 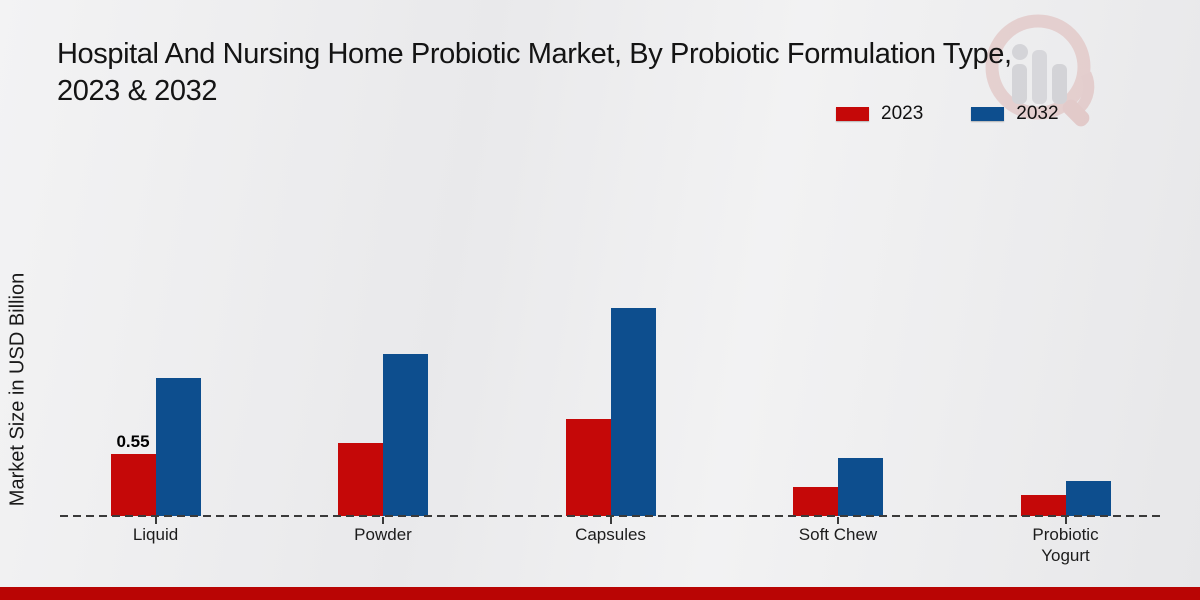 I want to click on x-axis-label-powder: Powder, so click(x=383, y=534).